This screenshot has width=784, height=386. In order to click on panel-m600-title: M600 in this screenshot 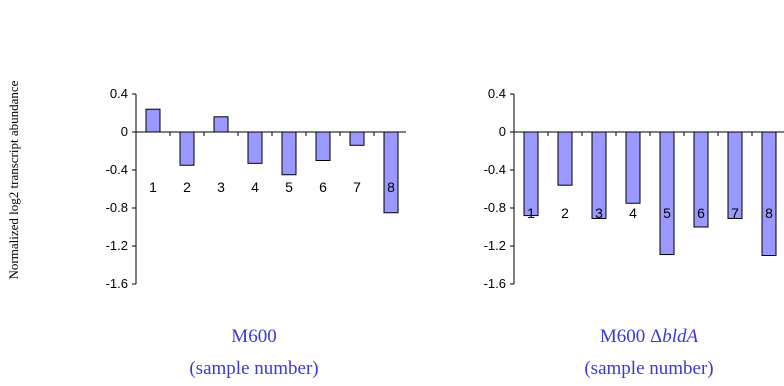, I will do `click(253, 336)`.